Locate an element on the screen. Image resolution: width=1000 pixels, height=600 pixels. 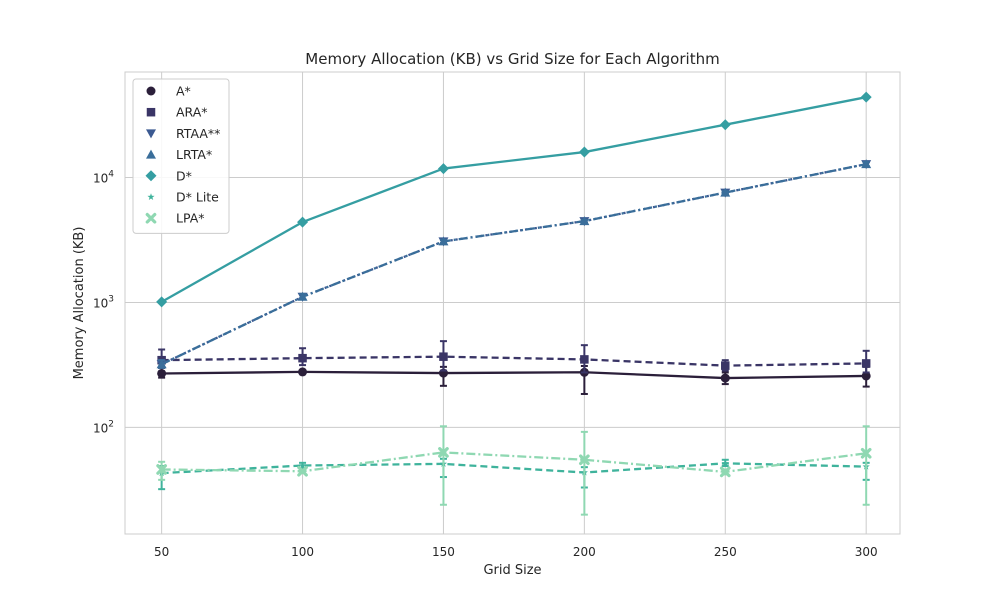
legend-label: LPA* is located at coordinates (190, 218).